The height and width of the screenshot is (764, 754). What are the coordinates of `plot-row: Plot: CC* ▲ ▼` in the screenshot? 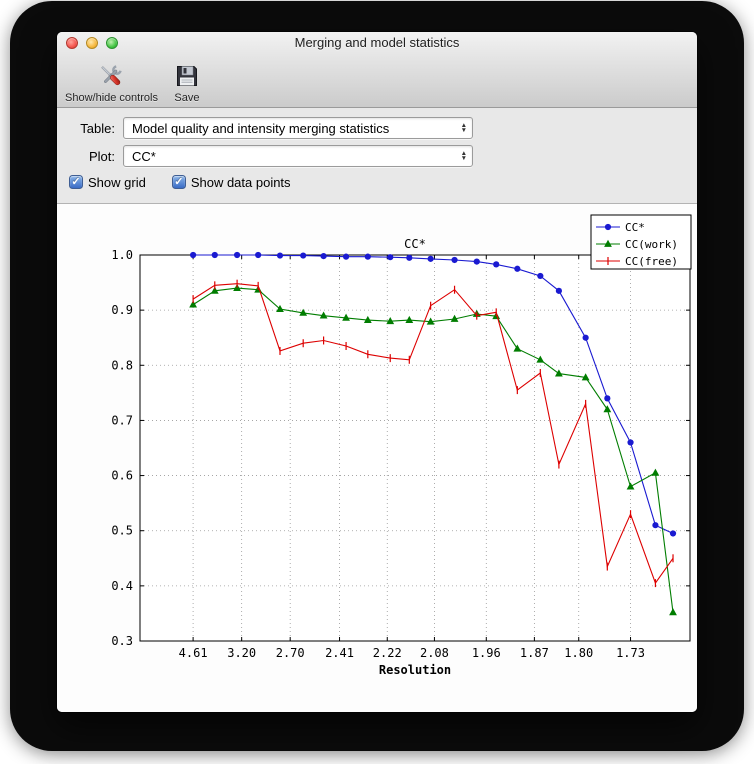 It's located at (377, 156).